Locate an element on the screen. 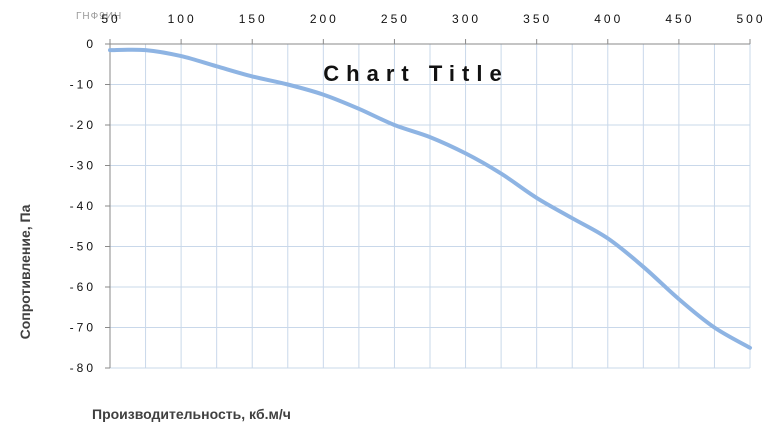  x-tick-label: 350 is located at coordinates (537, 19).